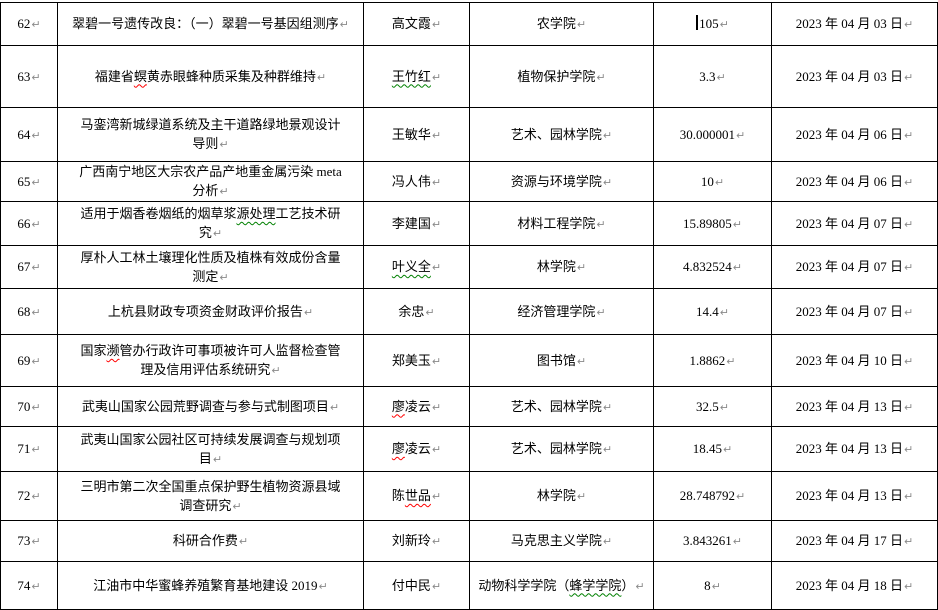 The image size is (938, 610). Describe the element at coordinates (416, 267) in the screenshot. I see `leader-name-cell: 叶义全↵` at that location.